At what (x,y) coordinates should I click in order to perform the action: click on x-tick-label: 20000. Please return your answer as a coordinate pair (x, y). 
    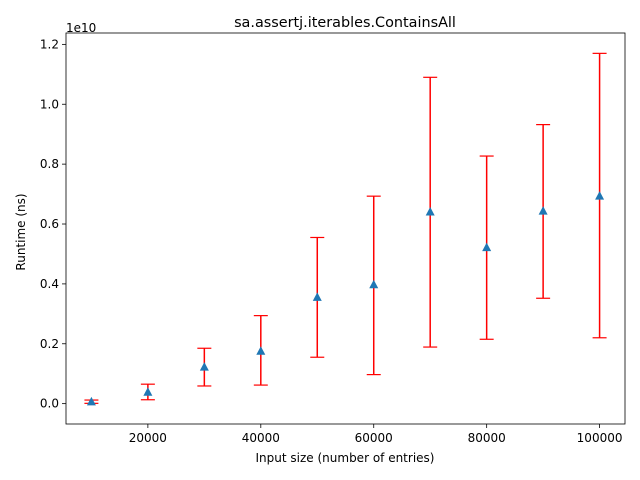
    Looking at the image, I should click on (148, 438).